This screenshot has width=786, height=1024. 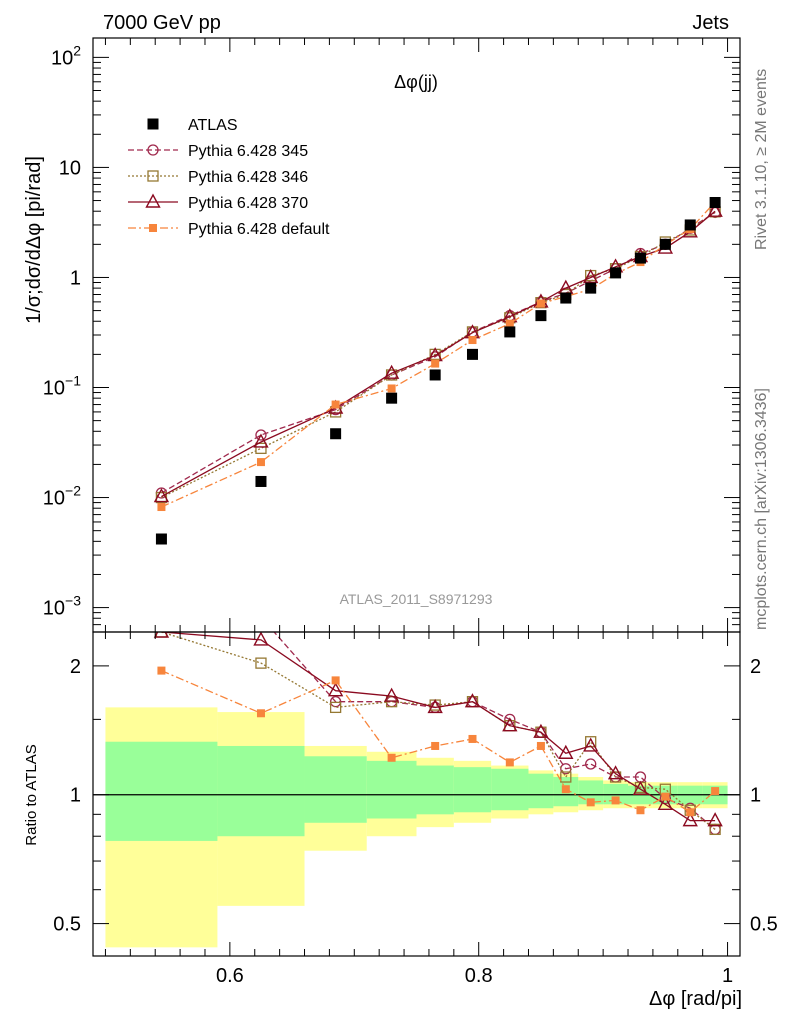 I want to click on ytick-label: 1, so click(x=75, y=278).